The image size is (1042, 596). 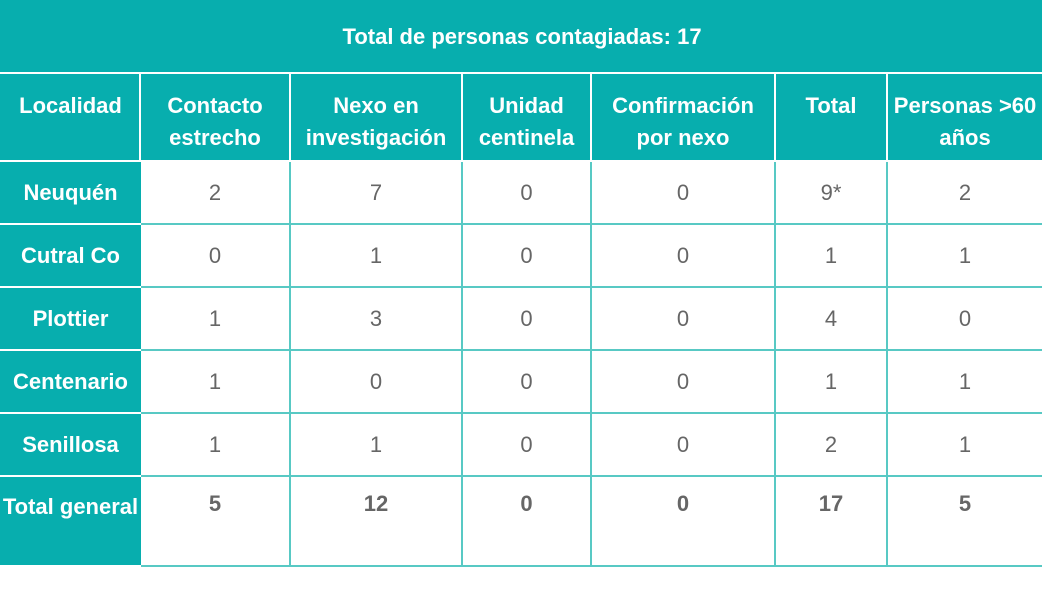 I want to click on cell-contacto-estrecho: 2, so click(x=215, y=192).